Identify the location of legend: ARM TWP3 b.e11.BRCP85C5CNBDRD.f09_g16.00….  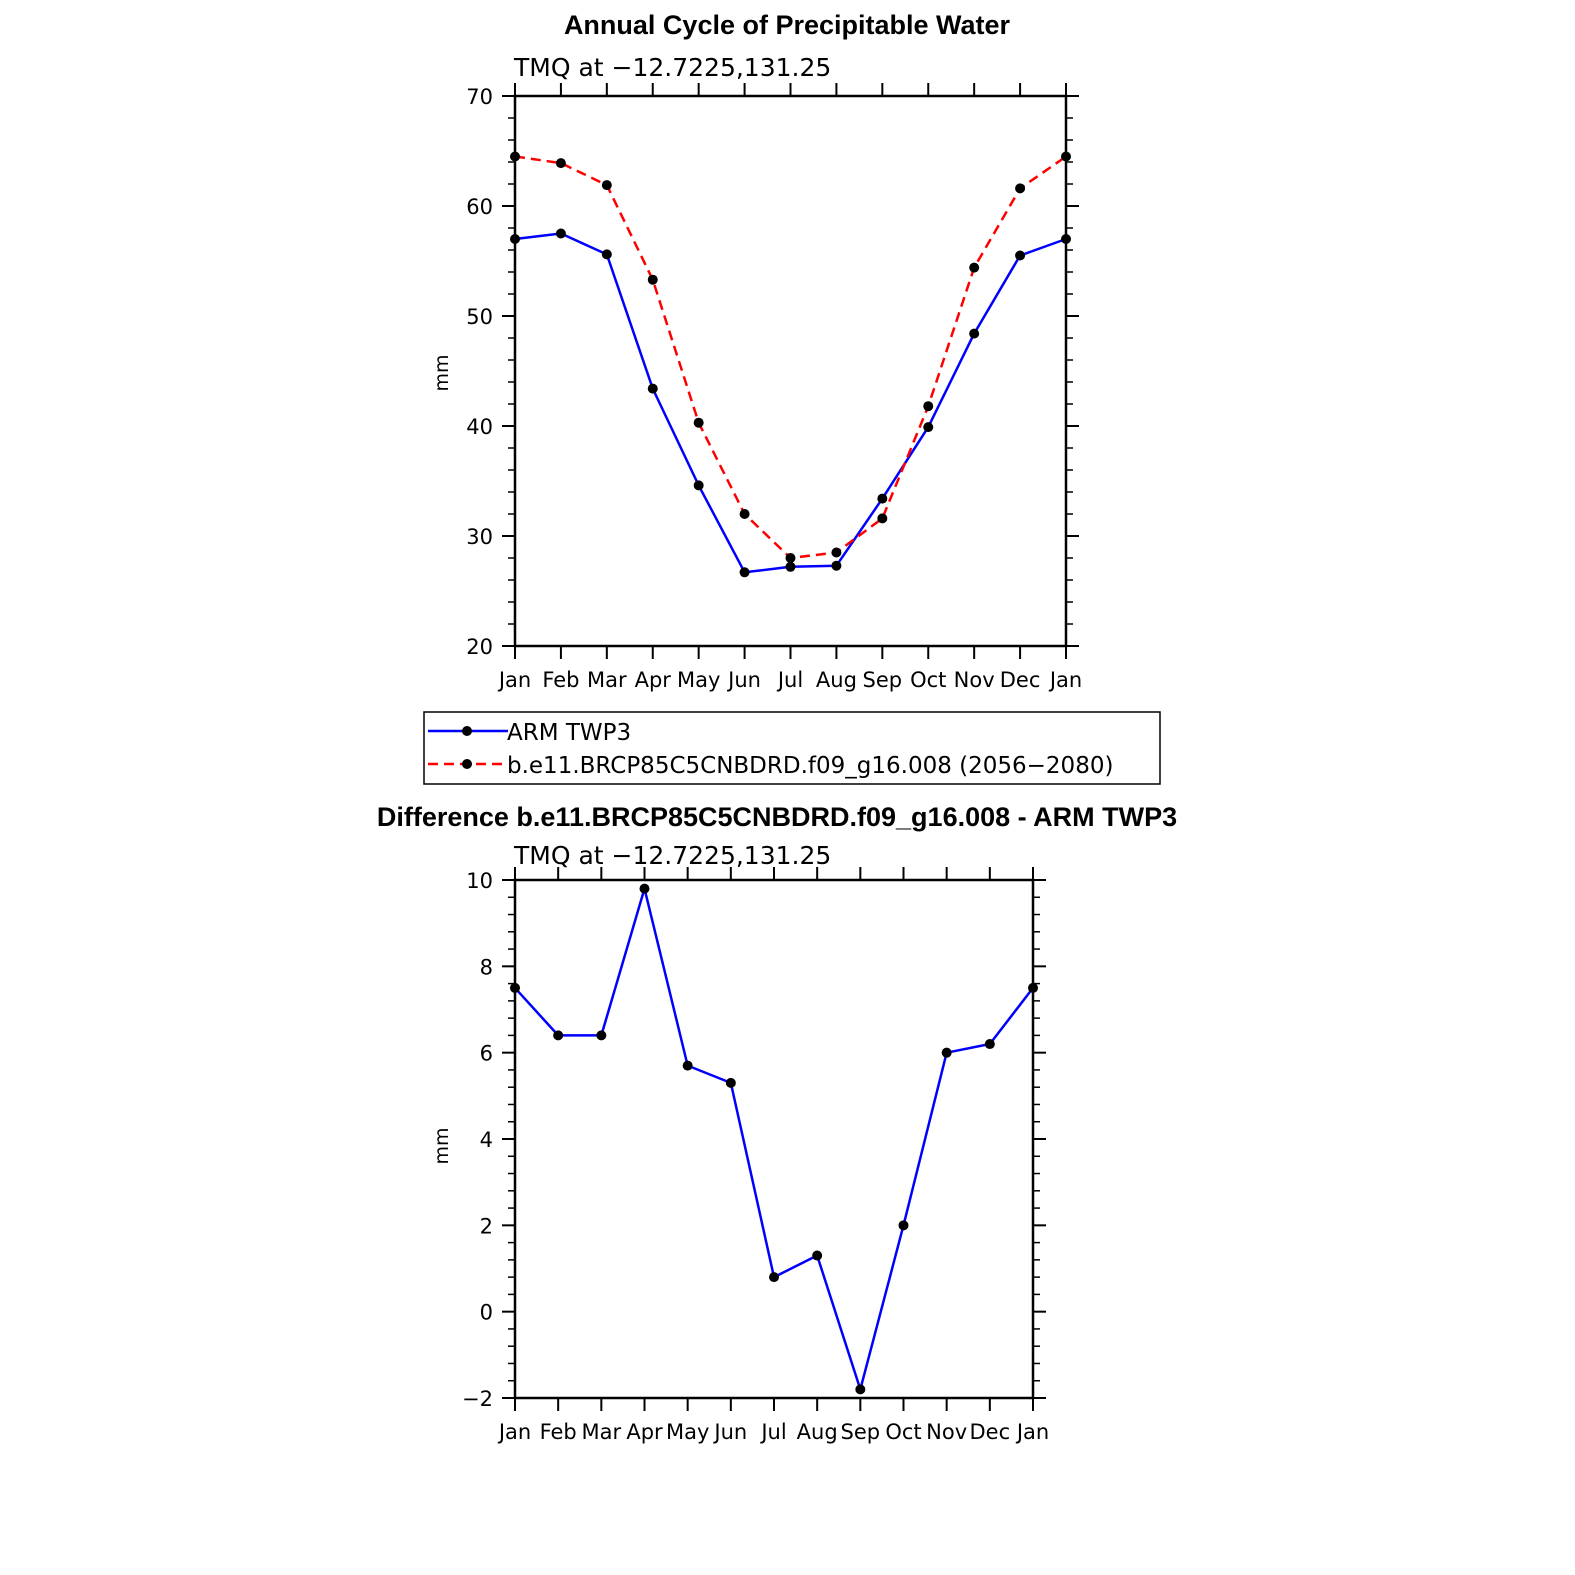
(792, 748).